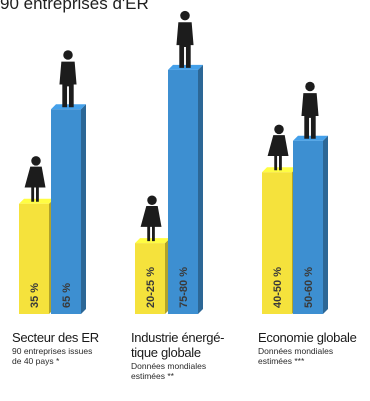 The image size is (370, 401). What do you see at coordinates (35, 295) in the screenshot?
I see `bar-value-label: 35 %` at bounding box center [35, 295].